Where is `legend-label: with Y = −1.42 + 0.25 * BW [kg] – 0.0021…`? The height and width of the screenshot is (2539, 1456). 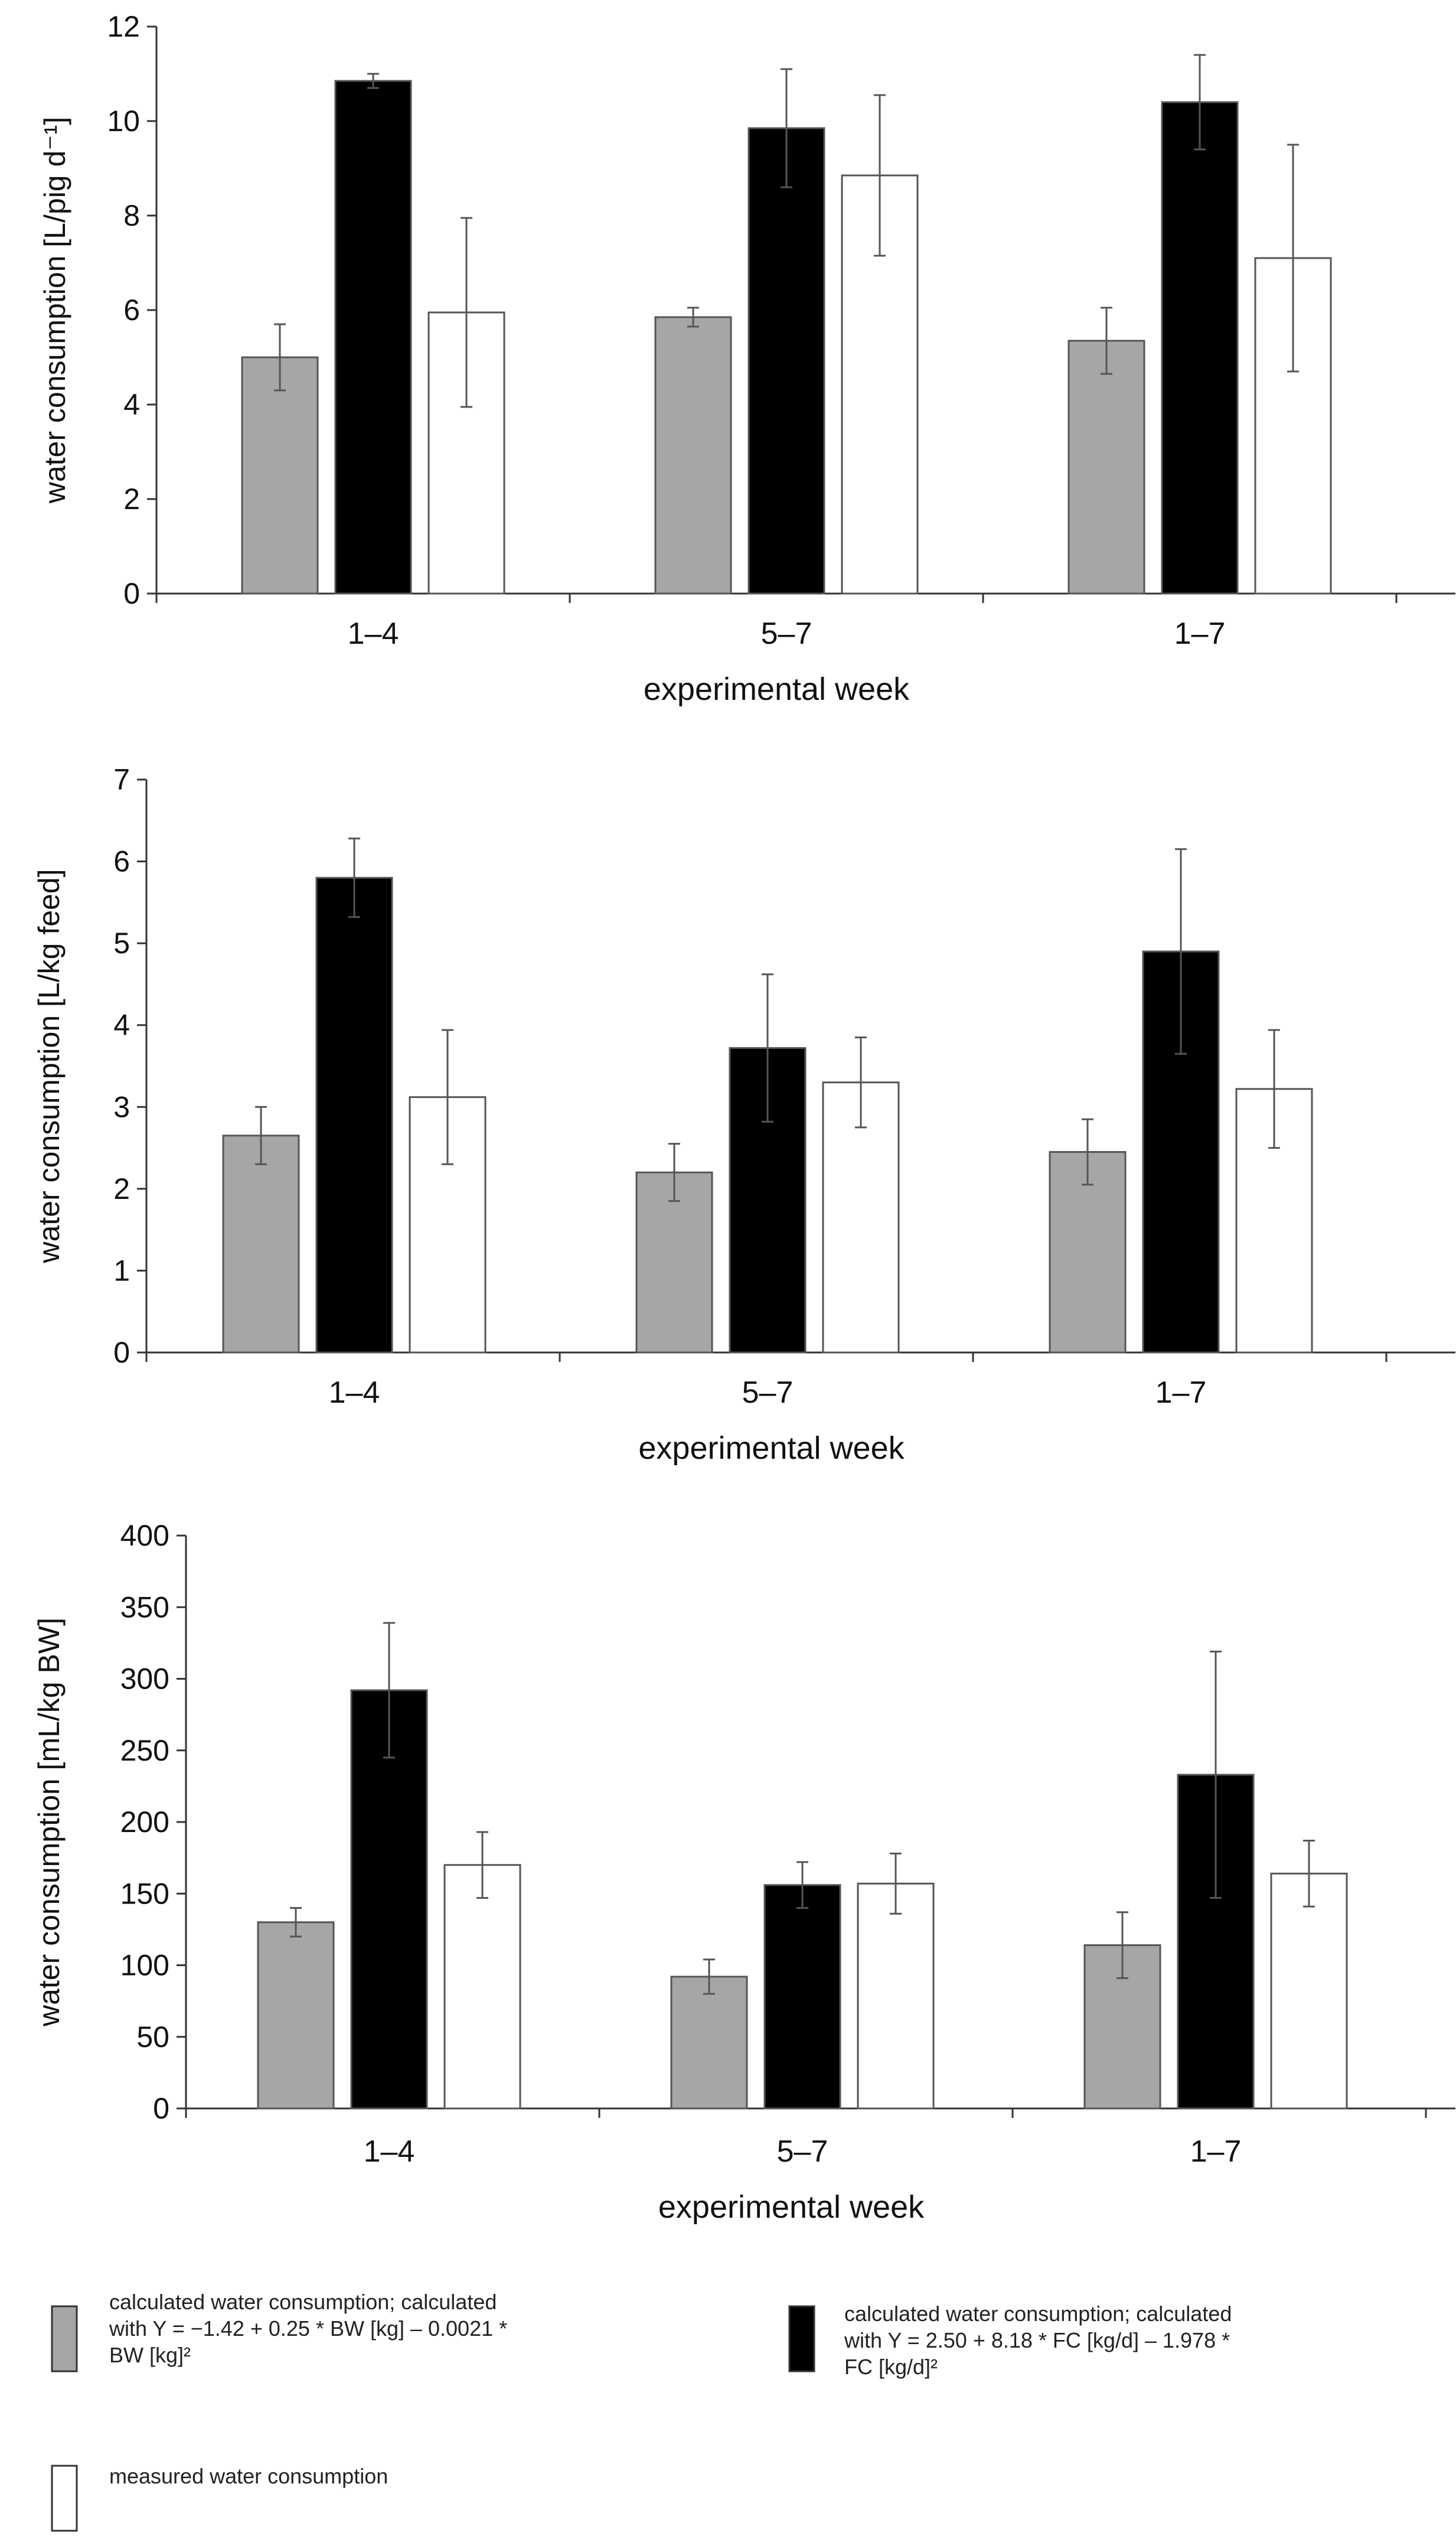 legend-label: with Y = −1.42 + 0.25 * BW [kg] – 0.0021… is located at coordinates (308, 2328).